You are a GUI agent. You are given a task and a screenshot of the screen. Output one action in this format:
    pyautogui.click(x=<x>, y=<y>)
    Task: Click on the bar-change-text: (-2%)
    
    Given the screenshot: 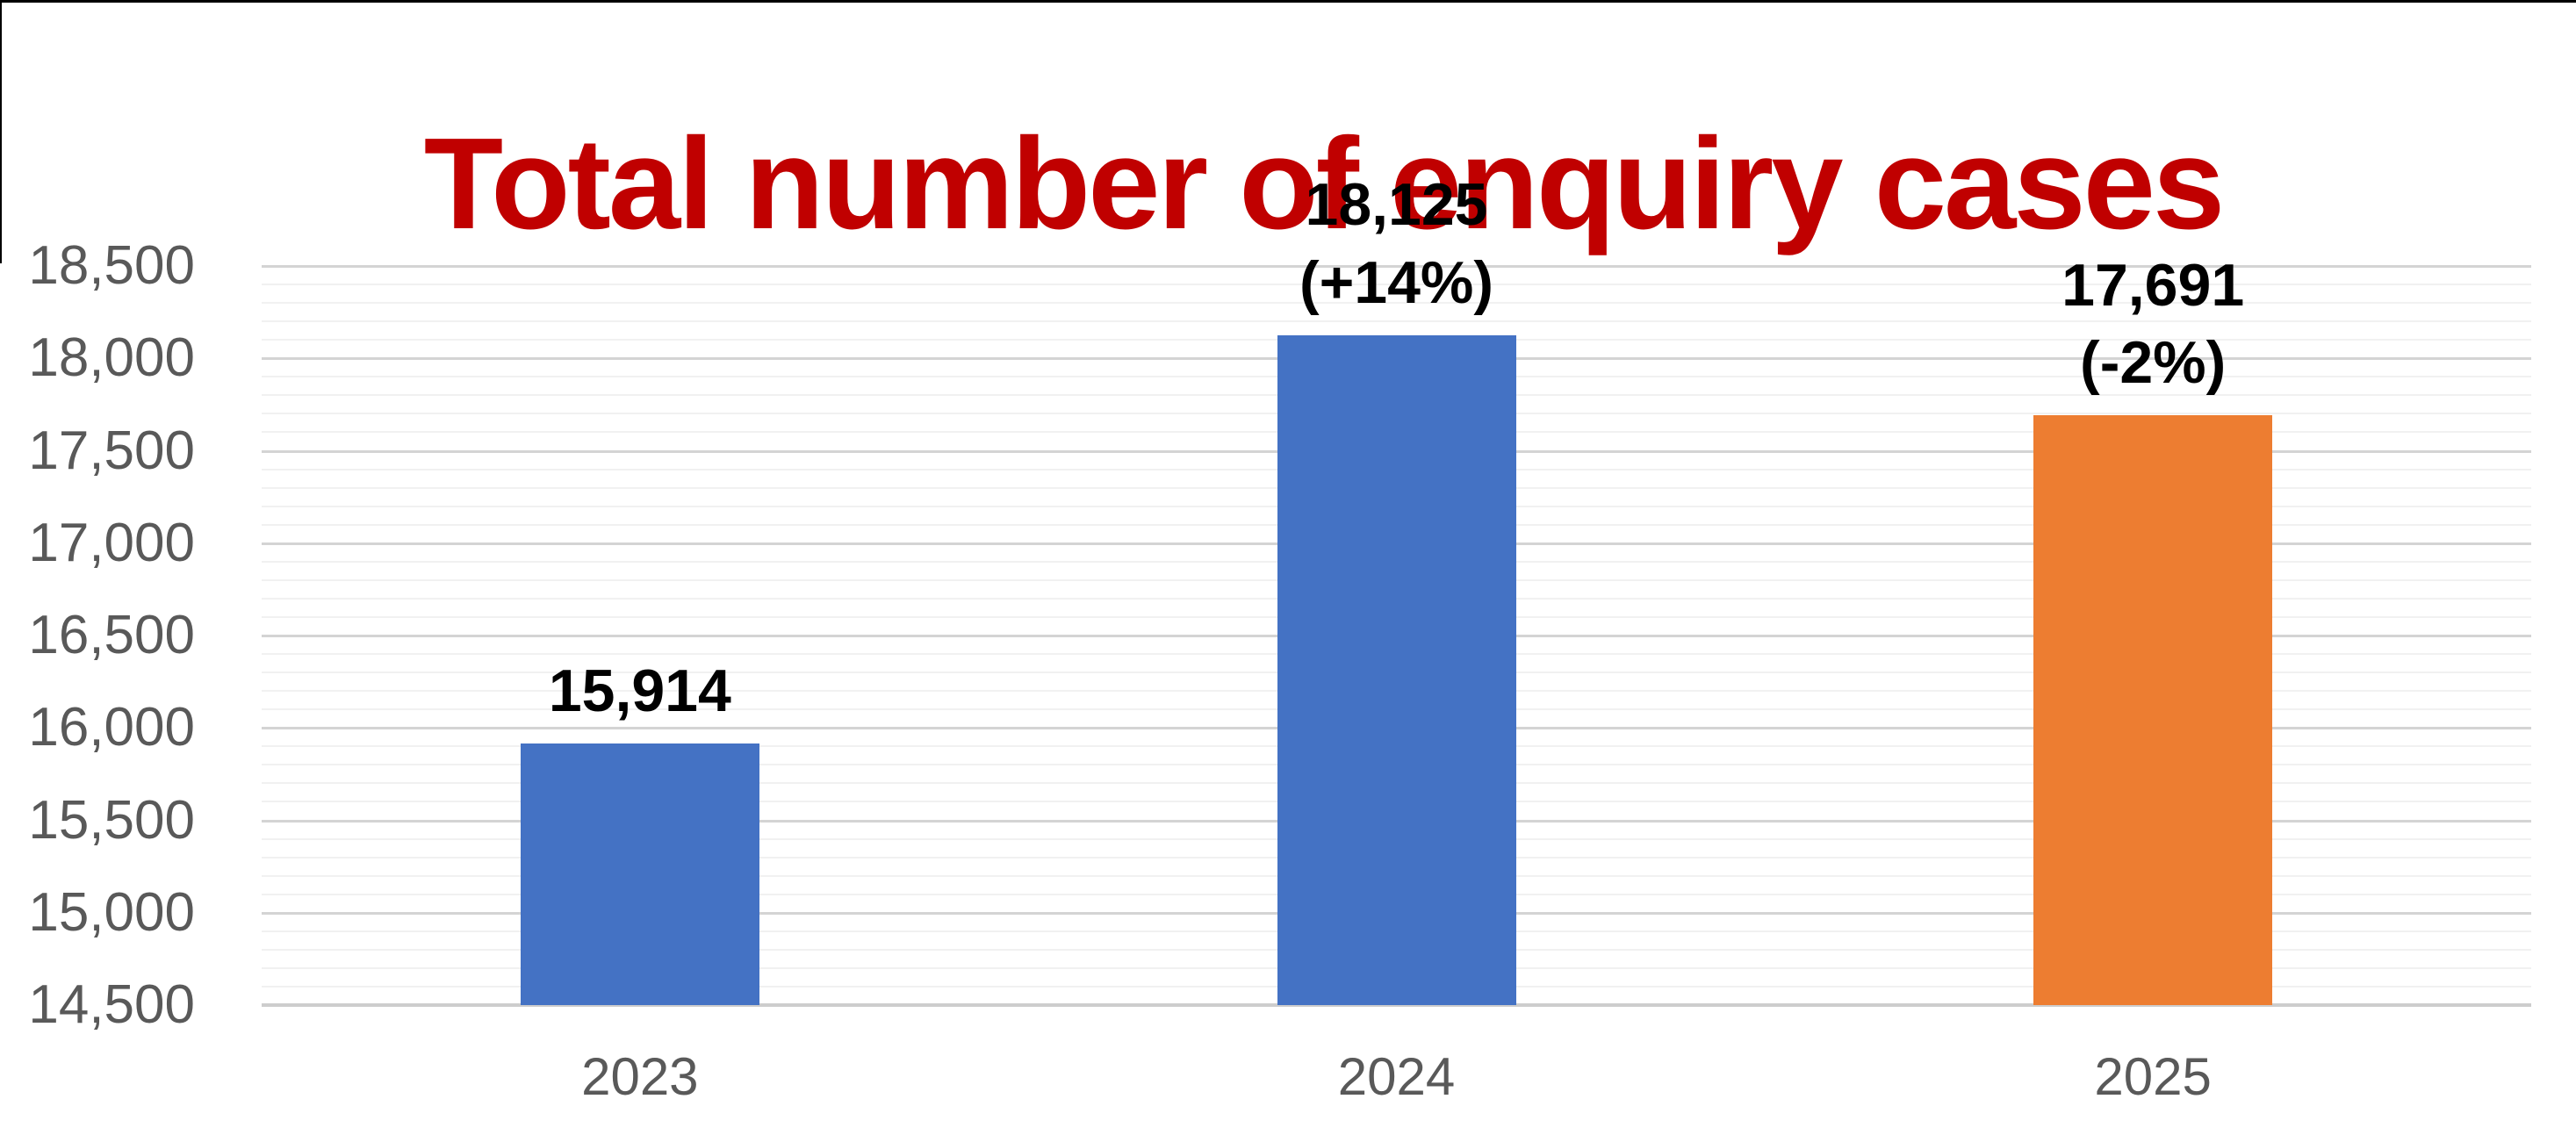 What is the action you would take?
    pyautogui.click(x=2153, y=362)
    